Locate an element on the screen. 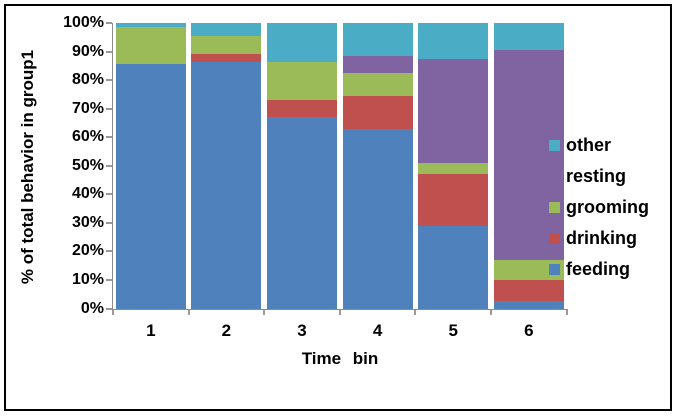 Image resolution: width=678 pixels, height=417 pixels. legend-label-feeding: feeding is located at coordinates (598, 269).